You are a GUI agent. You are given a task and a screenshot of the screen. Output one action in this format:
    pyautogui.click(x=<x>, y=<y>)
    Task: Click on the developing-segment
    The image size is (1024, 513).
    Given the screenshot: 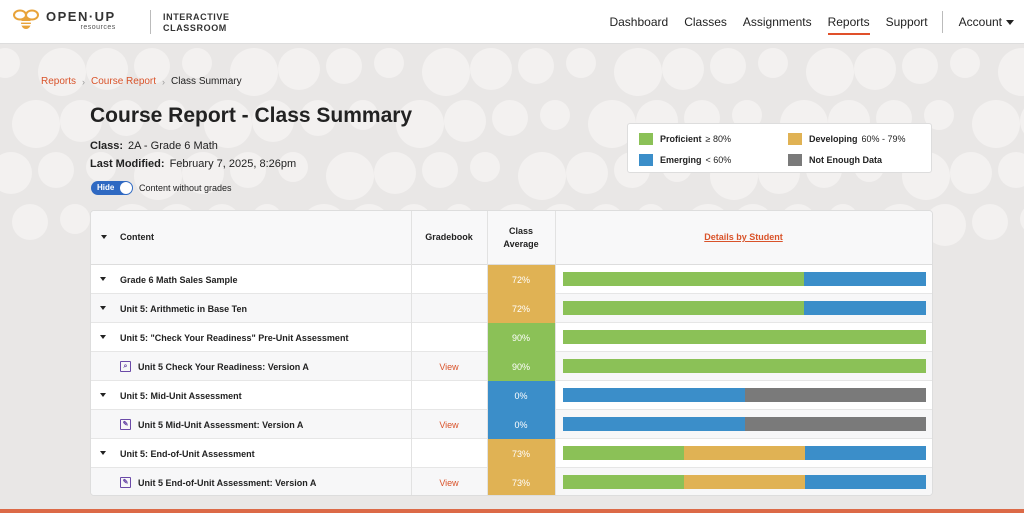 What is the action you would take?
    pyautogui.click(x=744, y=482)
    